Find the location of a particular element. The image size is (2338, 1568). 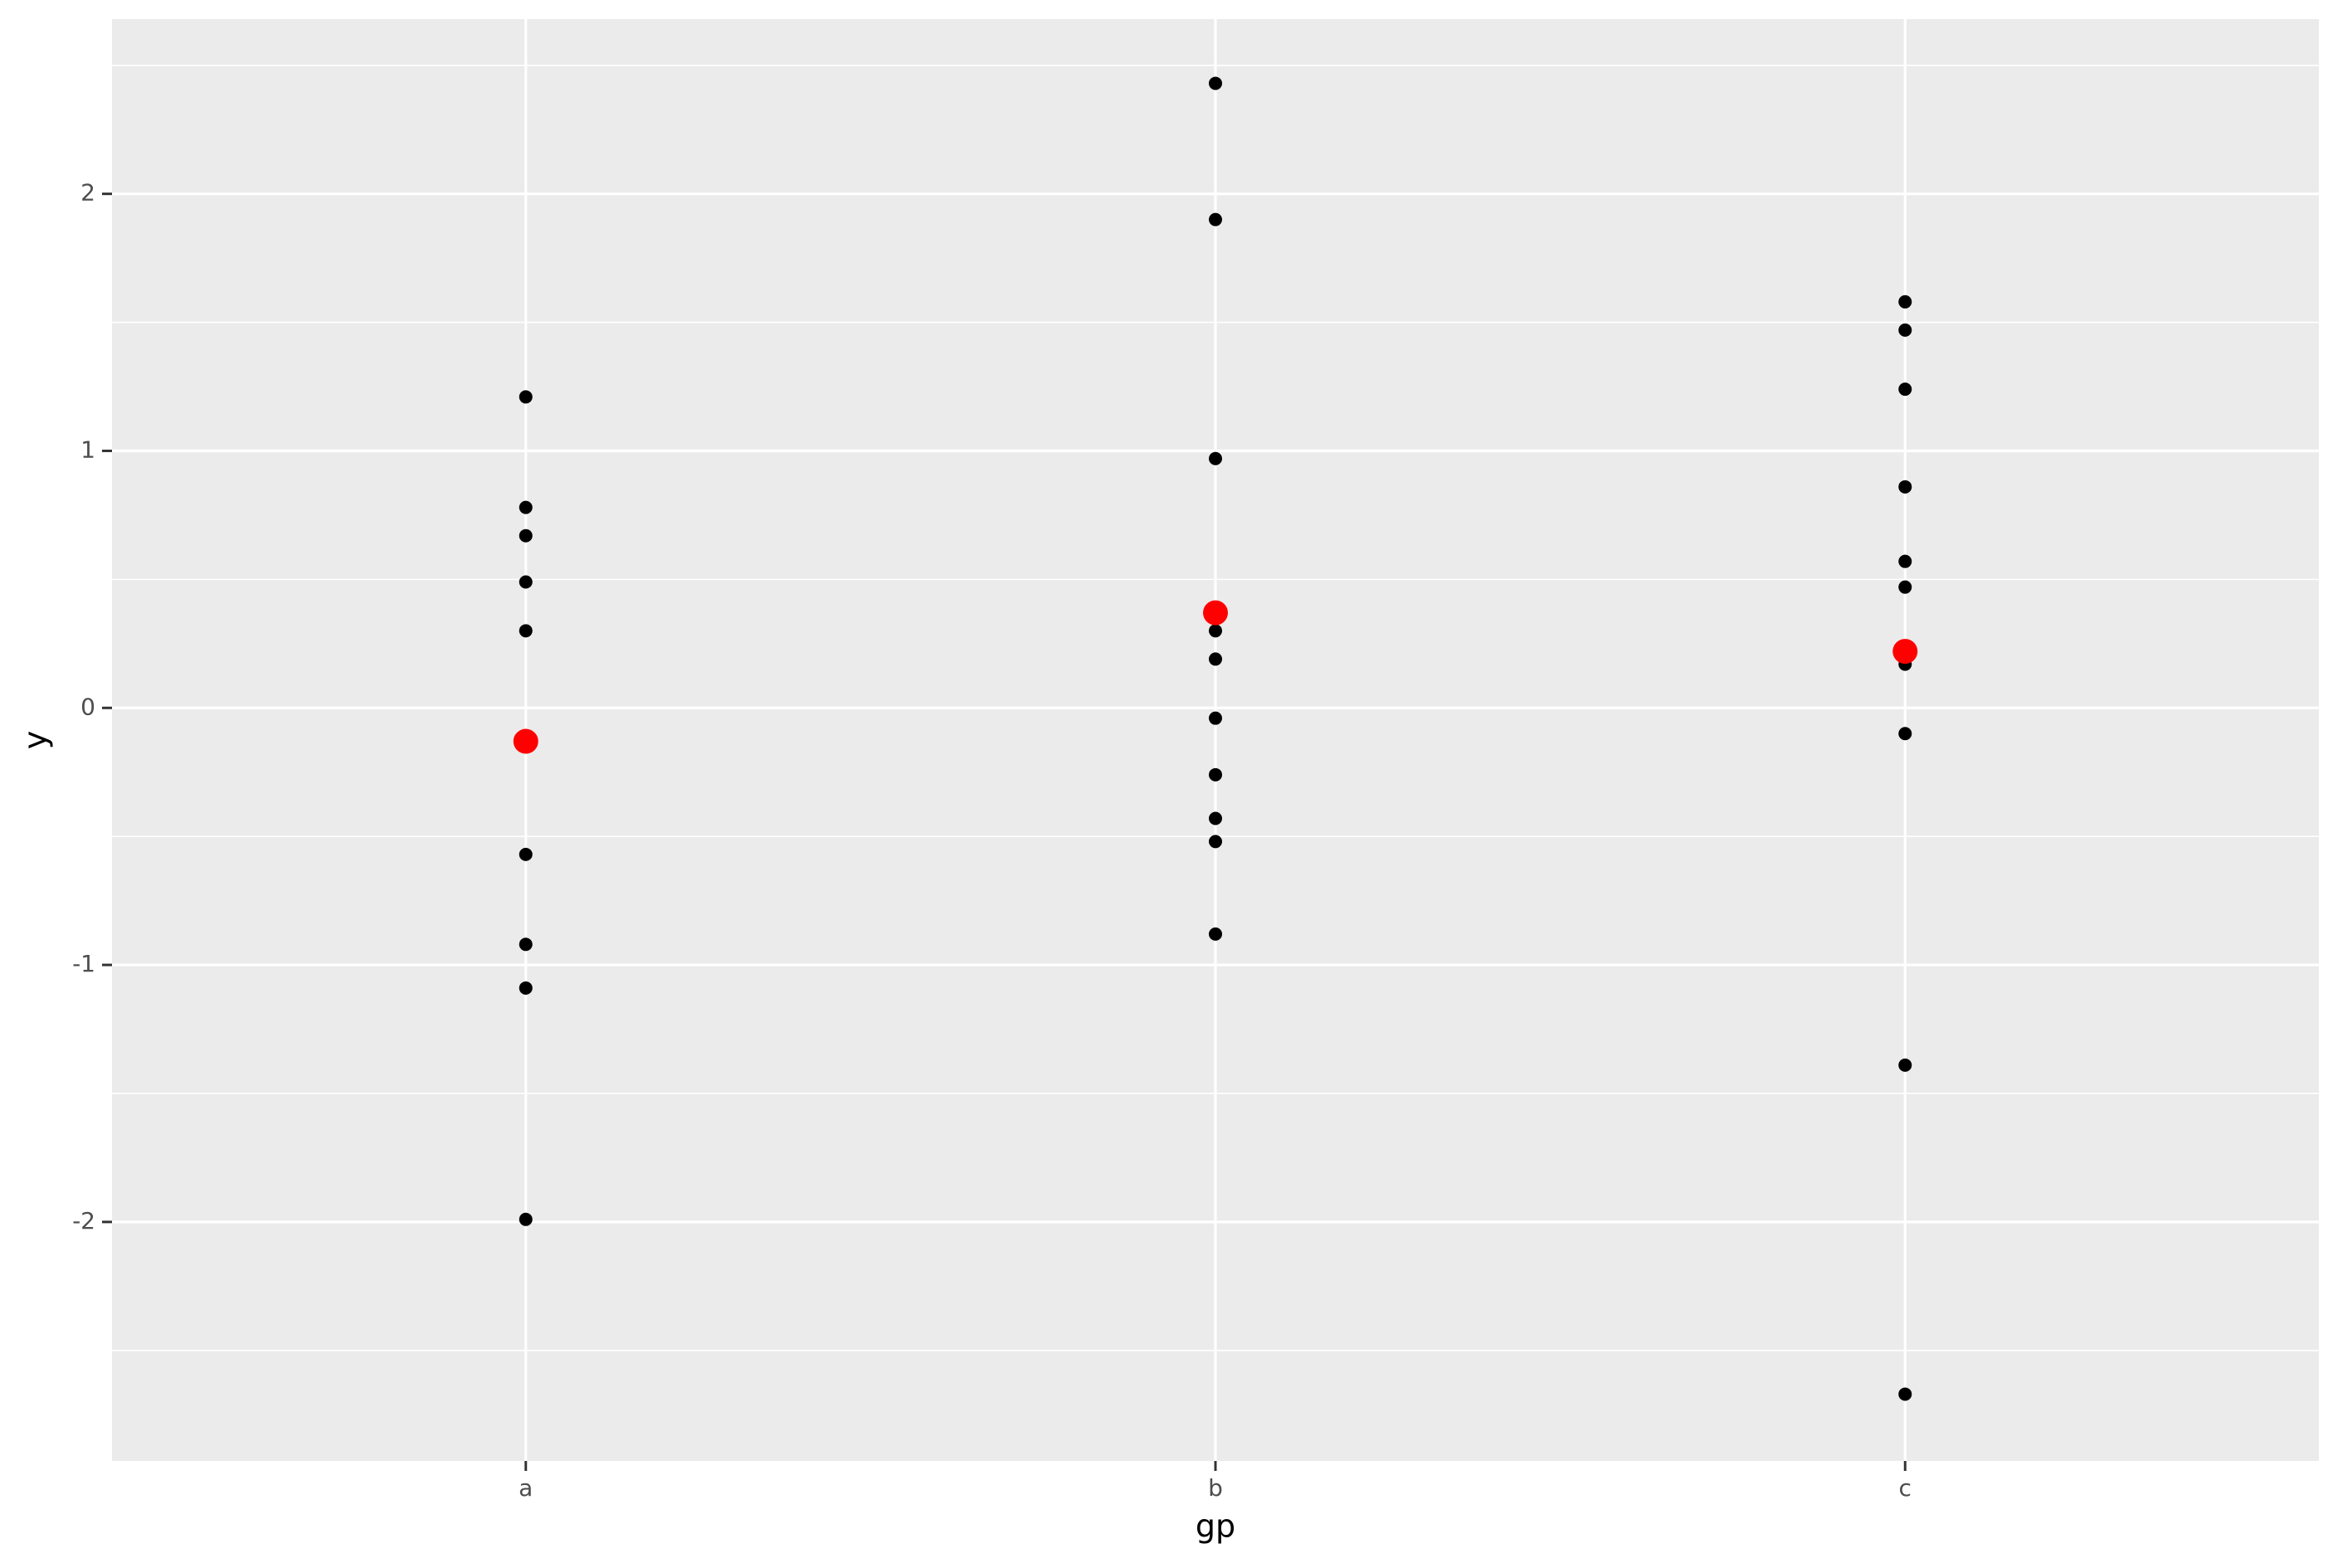

y-axis-title: y is located at coordinates (35, 740).